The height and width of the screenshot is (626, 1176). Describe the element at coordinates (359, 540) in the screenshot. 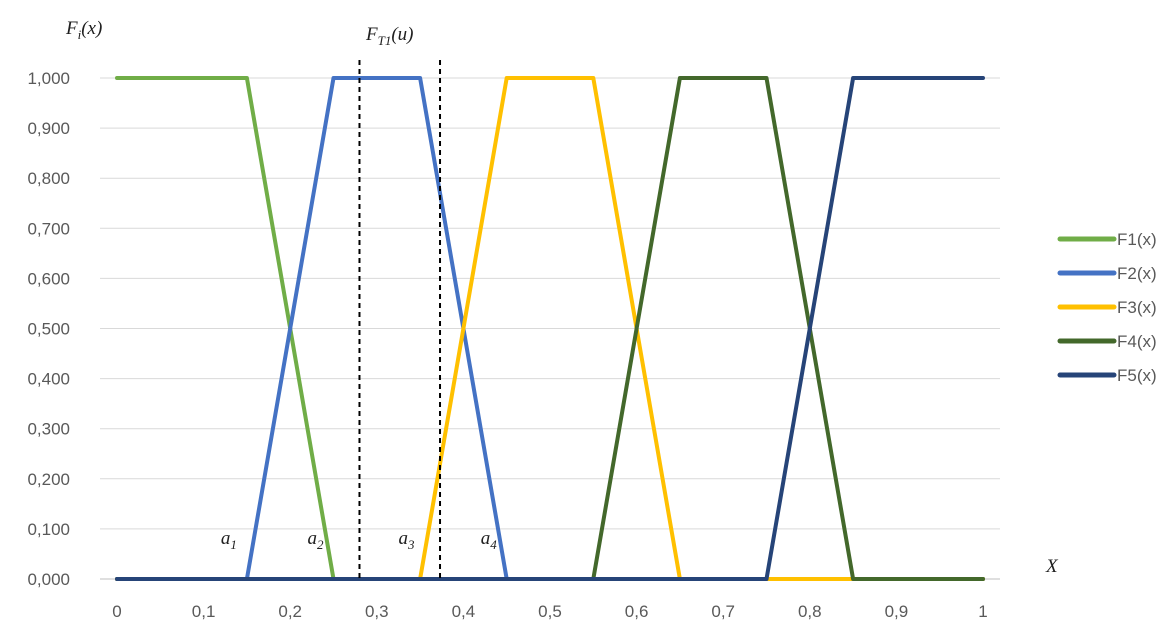

I see `annotations: a1 a2 a3 a4` at that location.